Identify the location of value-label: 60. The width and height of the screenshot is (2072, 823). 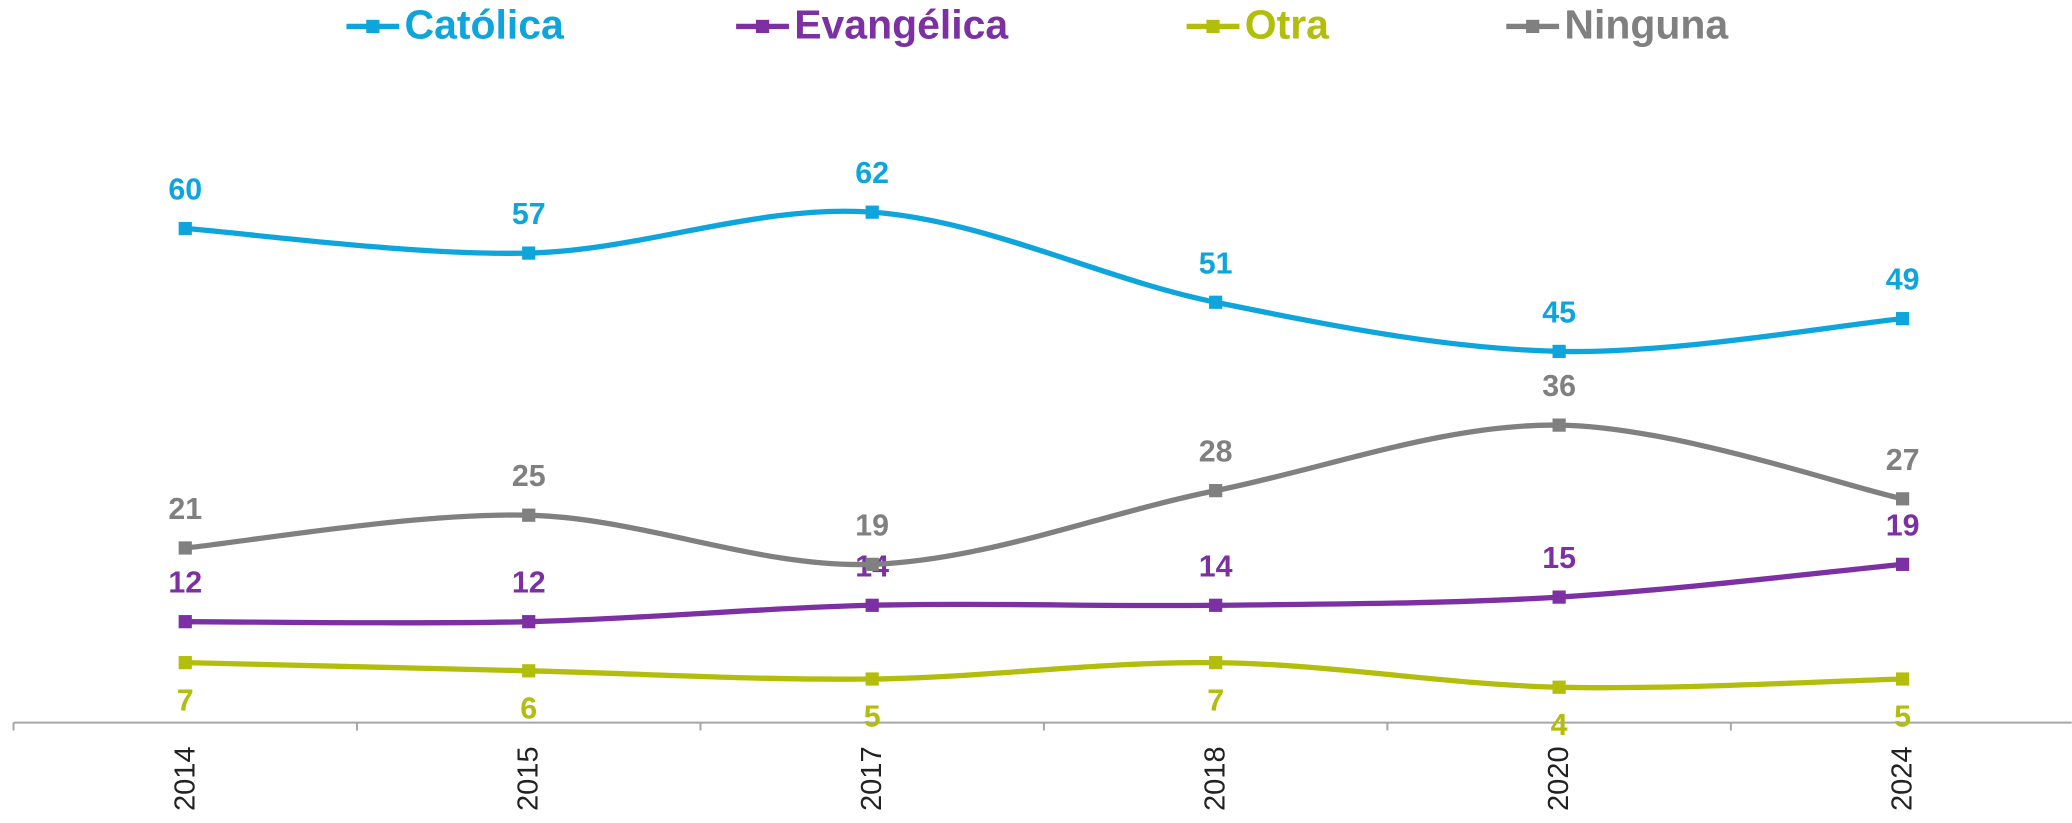
(185, 190).